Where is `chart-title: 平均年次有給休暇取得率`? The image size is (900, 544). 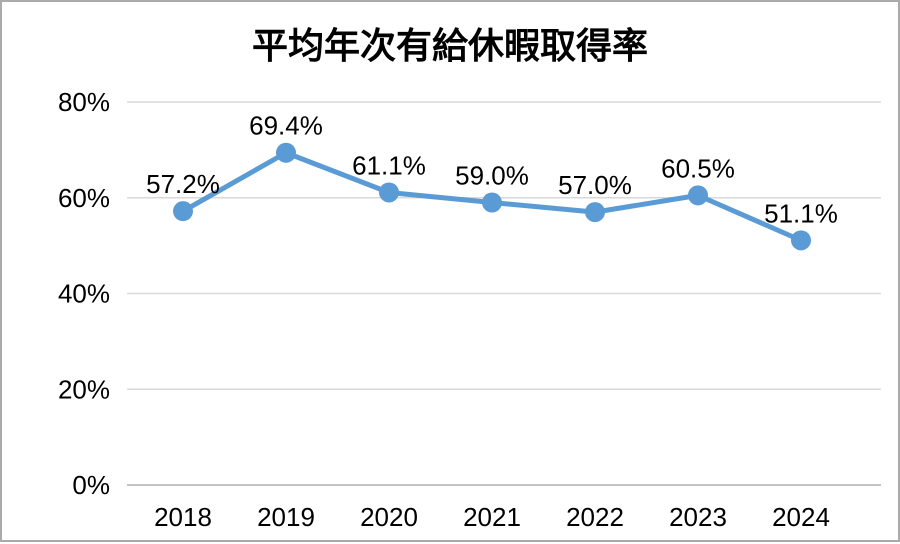
chart-title: 平均年次有給休暇取得率 is located at coordinates (449, 45).